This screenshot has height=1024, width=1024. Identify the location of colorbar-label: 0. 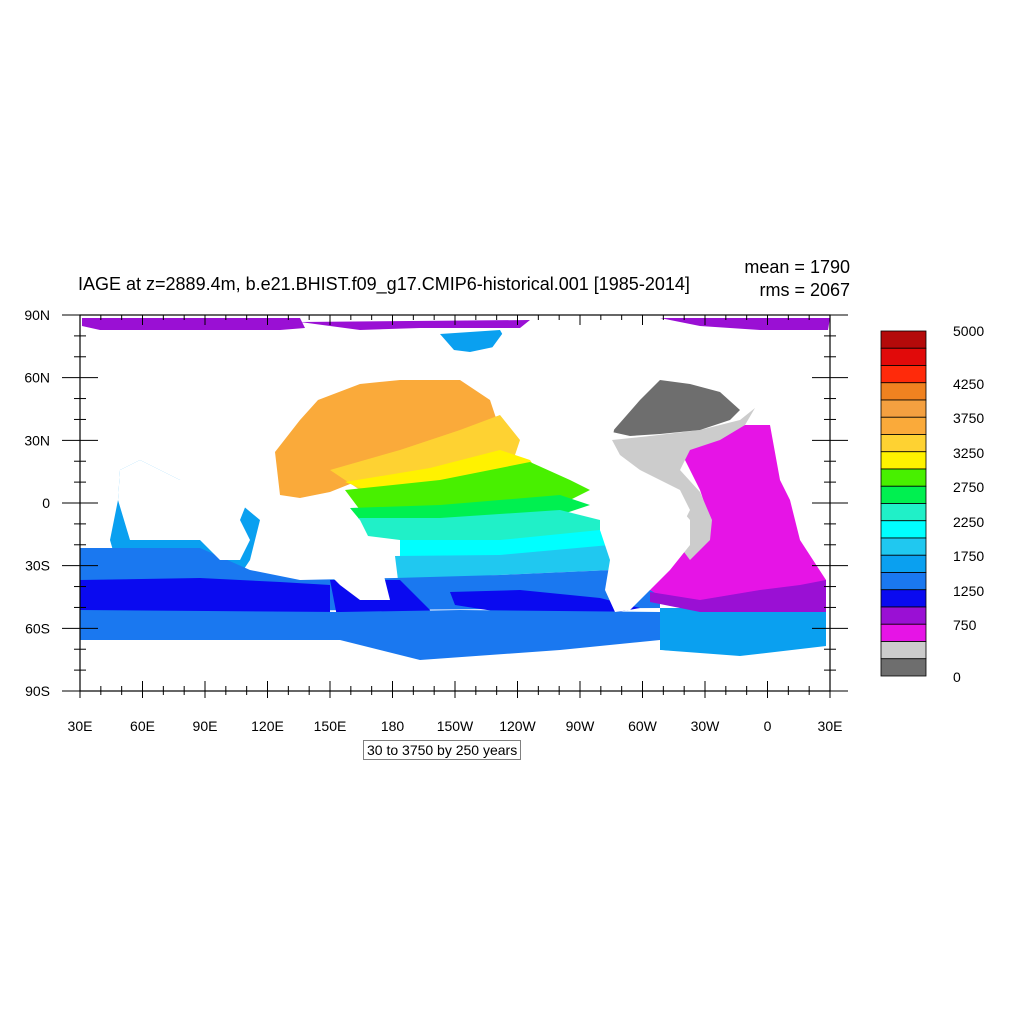
(957, 677).